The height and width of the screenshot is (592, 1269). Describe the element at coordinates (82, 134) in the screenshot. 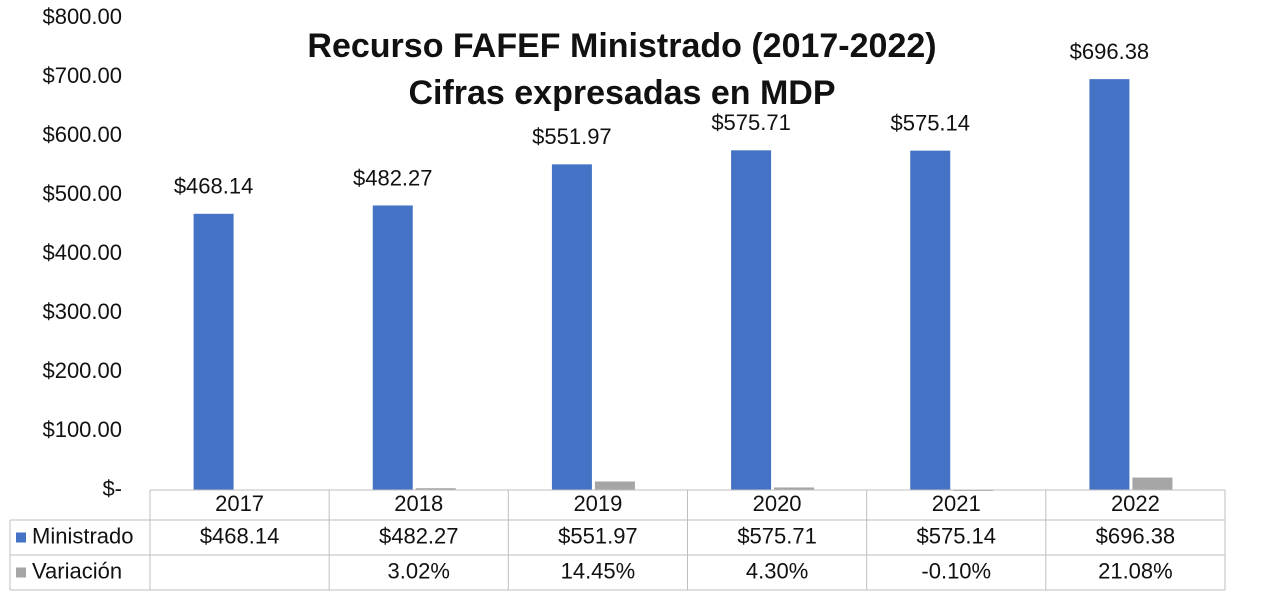

I see `y-tick-label: $600.00` at that location.